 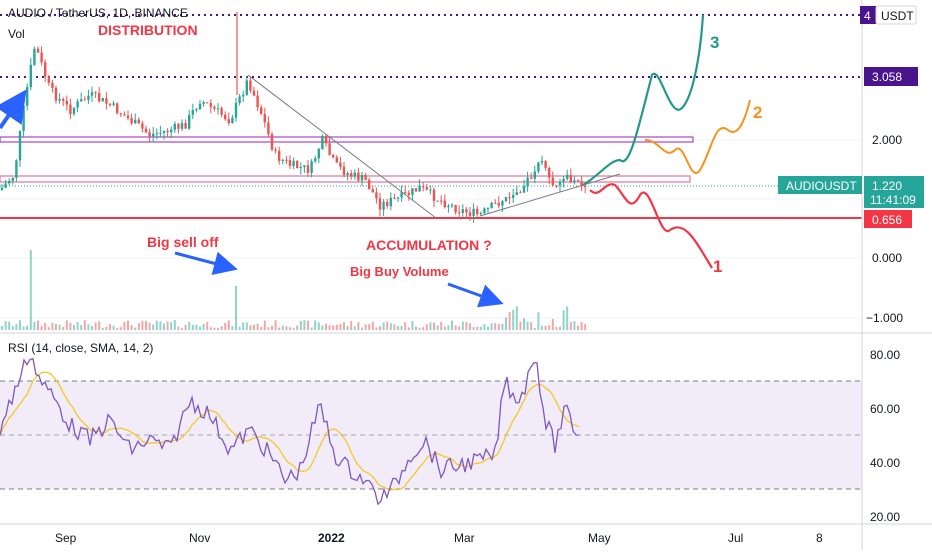 What do you see at coordinates (651, 226) in the screenshot?
I see `scenario-1-path` at bounding box center [651, 226].